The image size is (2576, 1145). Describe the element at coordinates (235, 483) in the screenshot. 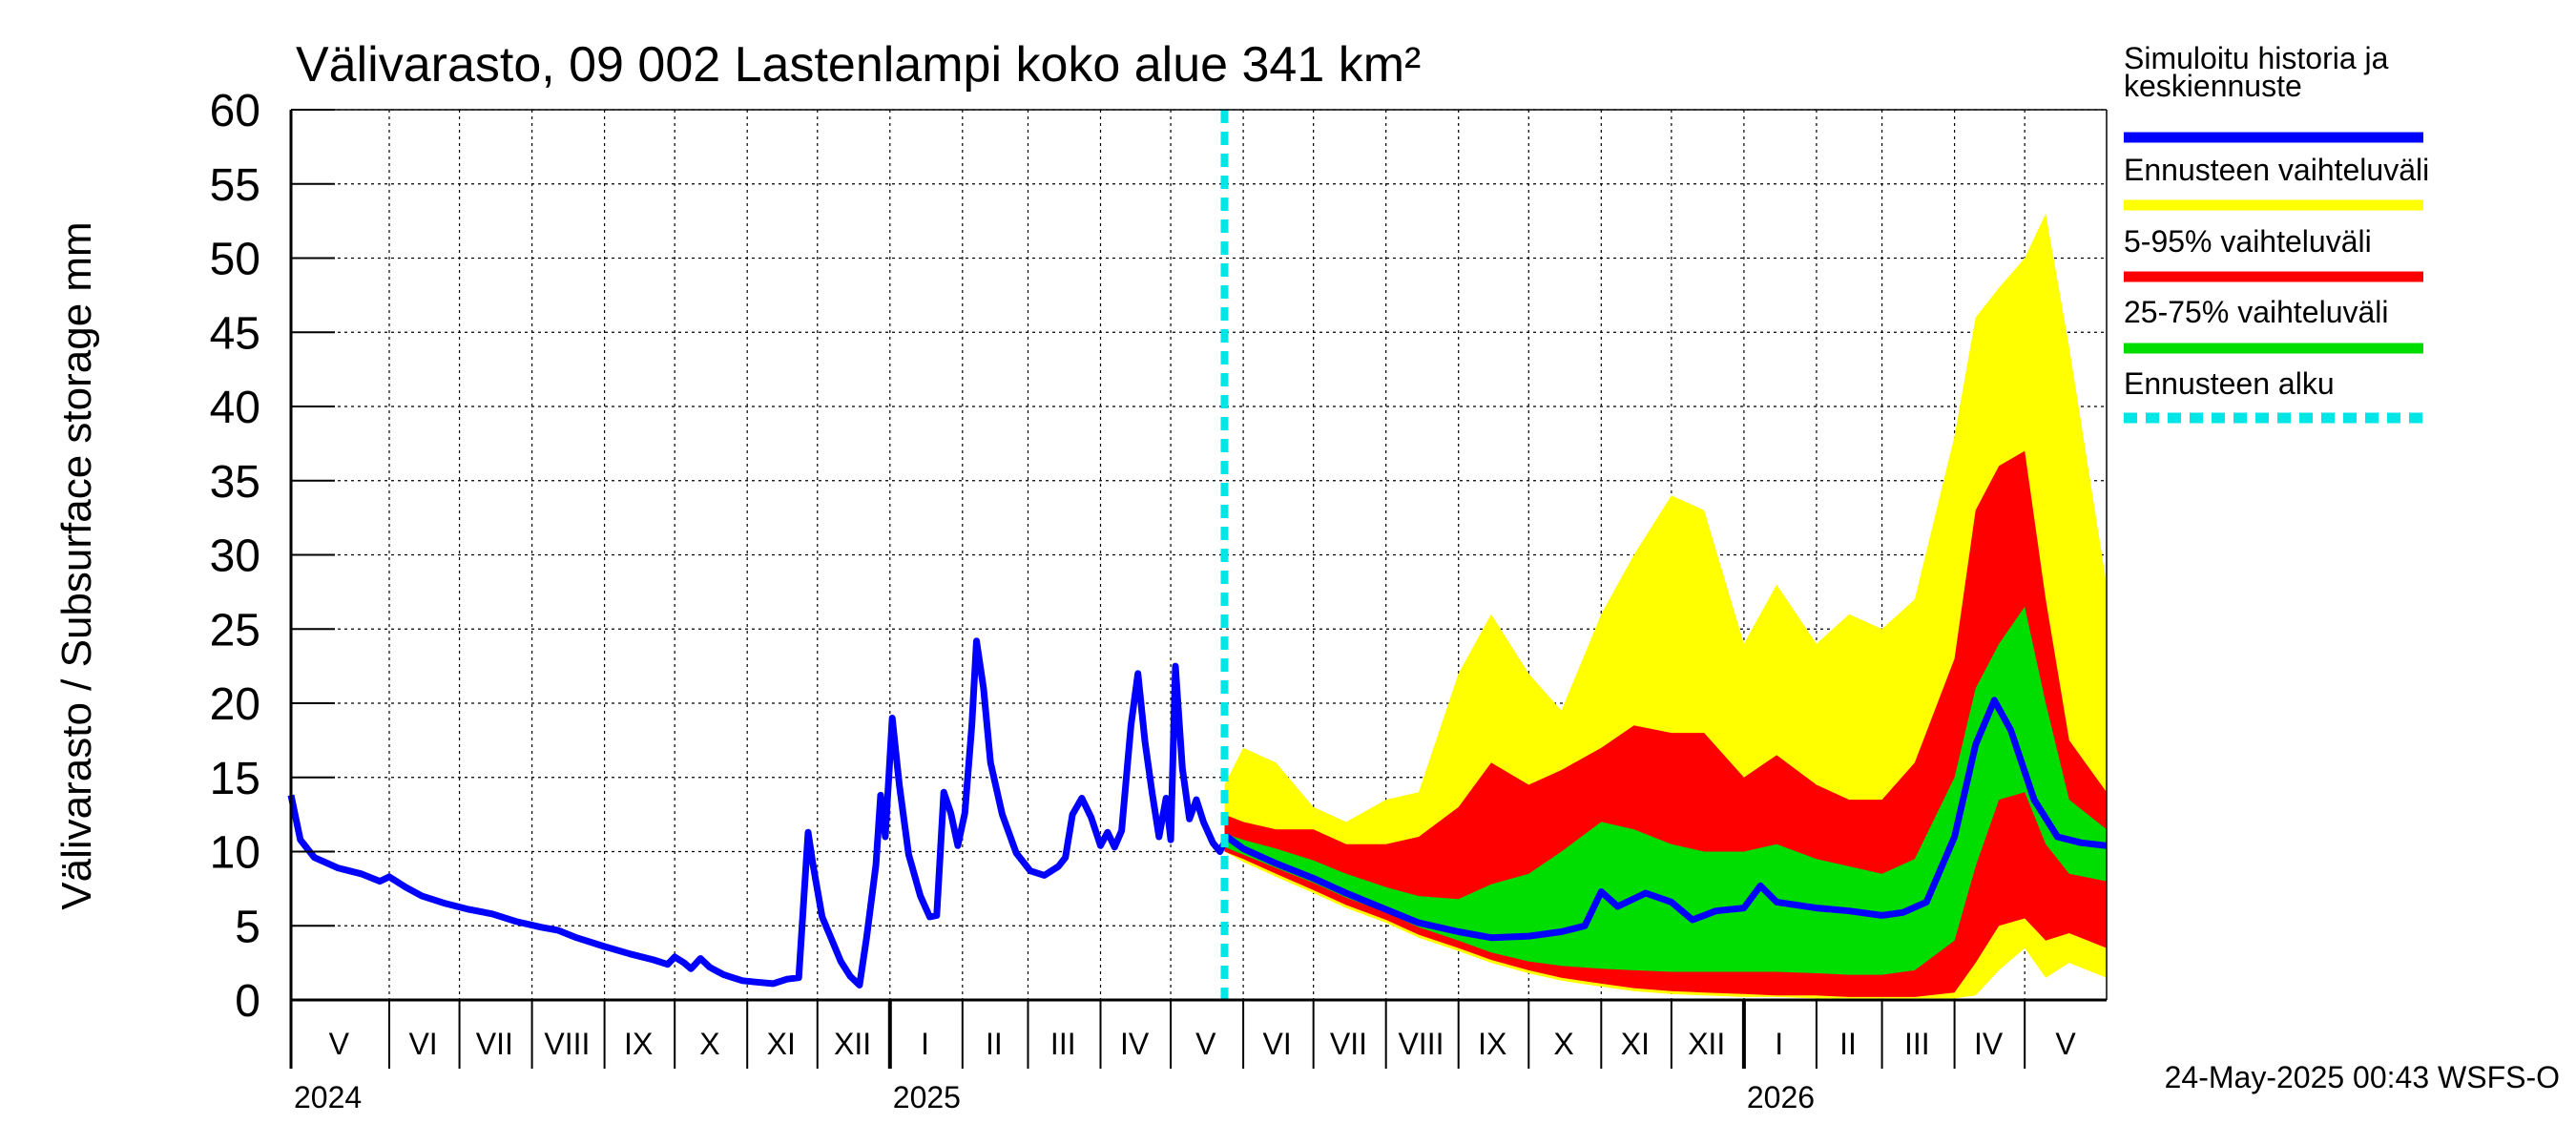

I see `y-tick-label: 35` at that location.